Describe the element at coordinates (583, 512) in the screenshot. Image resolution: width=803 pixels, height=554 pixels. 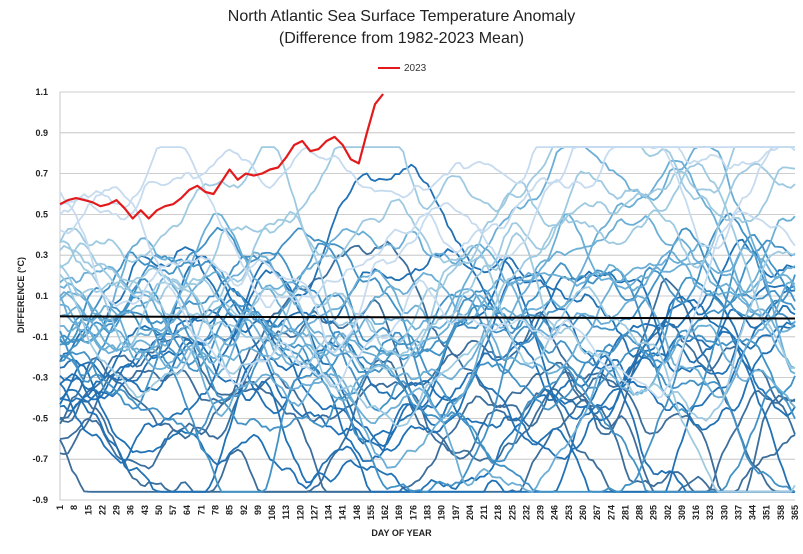
I see `x-tick-label: 260` at that location.